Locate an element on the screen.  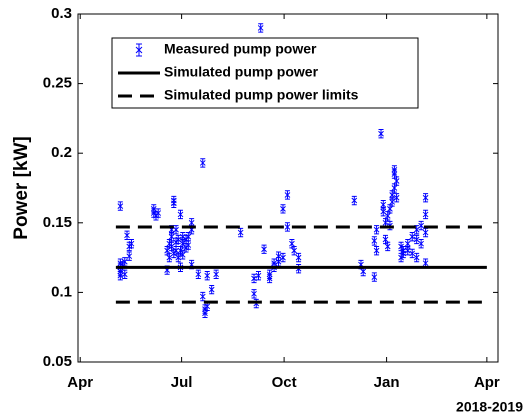
legend-label: Measured pump power is located at coordinates (240, 49).